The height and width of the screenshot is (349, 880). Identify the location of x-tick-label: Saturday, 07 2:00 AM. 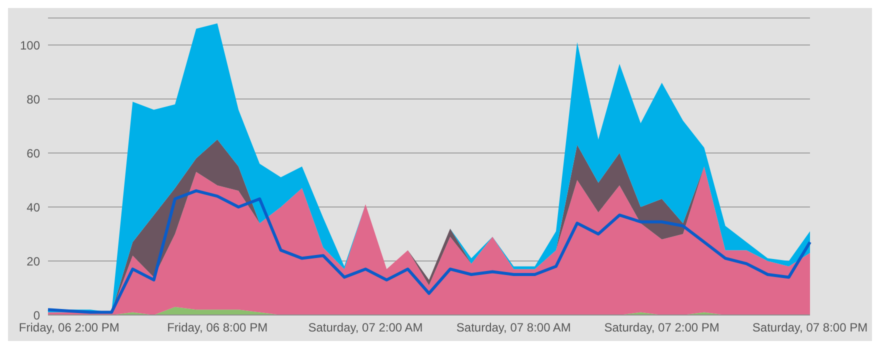
(365, 327).